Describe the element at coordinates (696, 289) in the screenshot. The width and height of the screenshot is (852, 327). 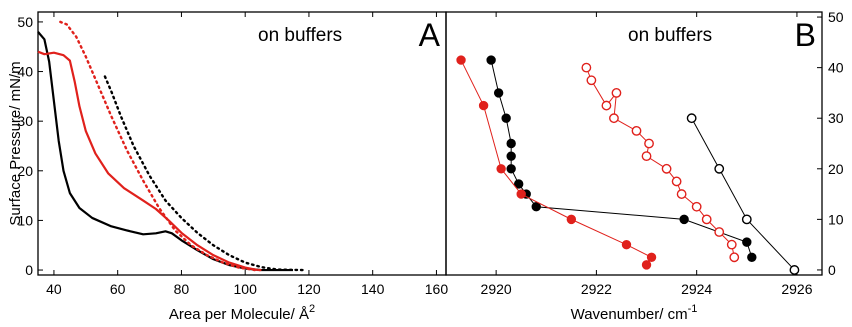
I see `x-tick-label: 2924` at that location.